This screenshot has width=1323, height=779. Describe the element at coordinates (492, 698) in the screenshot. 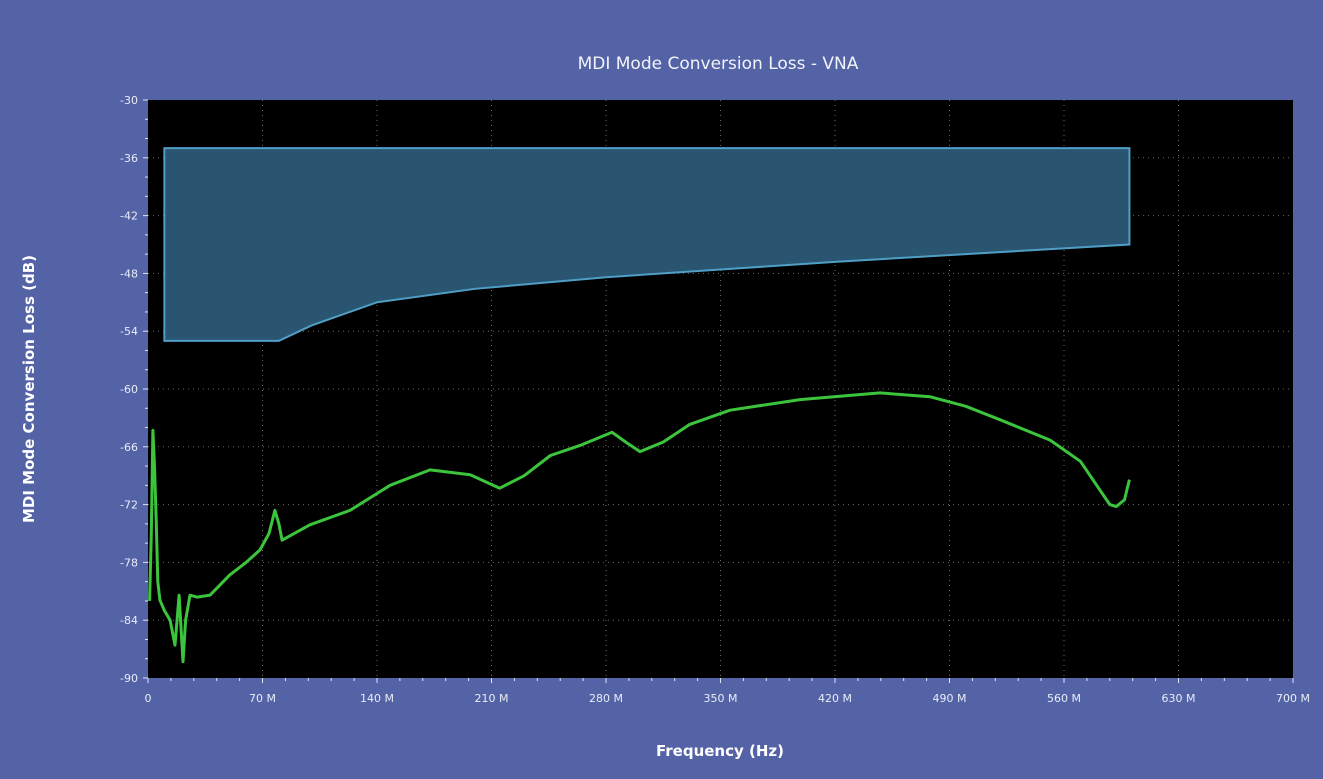

I see `x-tick-label: 210 M` at that location.